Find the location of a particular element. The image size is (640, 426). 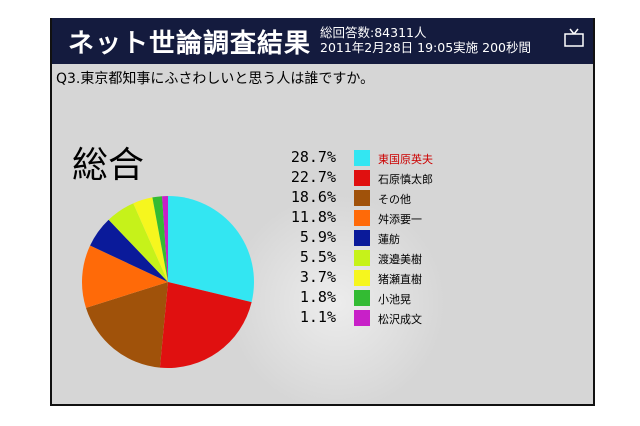

legend-item: 28.7% 東国原英夫 is located at coordinates (384, 158).